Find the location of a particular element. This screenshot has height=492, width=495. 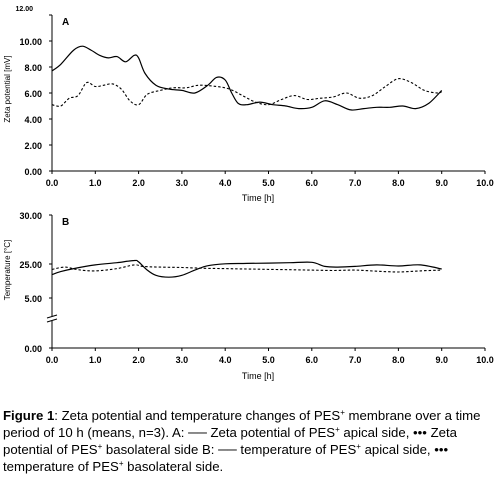

chart-b-x-tick-label: 2.0 is located at coordinates (138, 360).